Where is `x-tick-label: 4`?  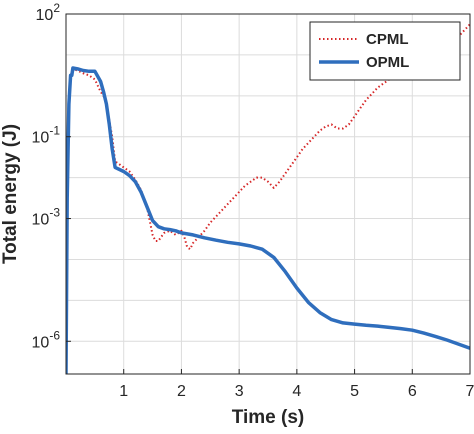
x-tick-label: 4 is located at coordinates (296, 391).